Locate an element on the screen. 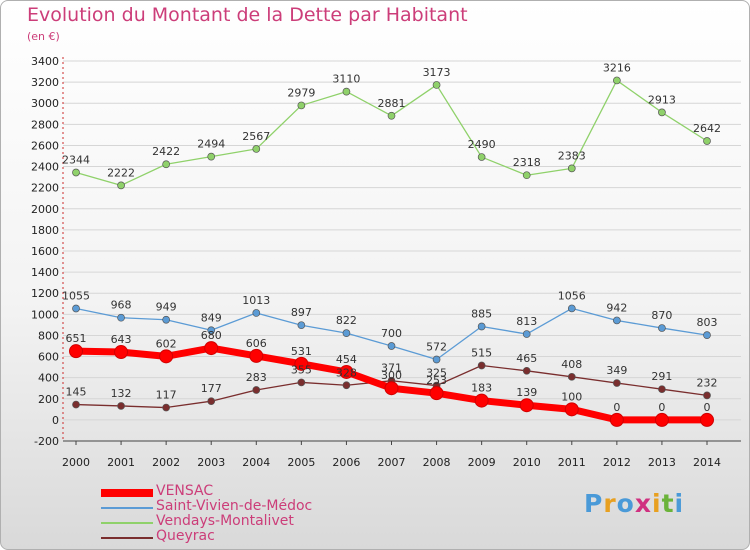 This screenshot has width=750, height=550. data-label: 117 is located at coordinates (166, 395).